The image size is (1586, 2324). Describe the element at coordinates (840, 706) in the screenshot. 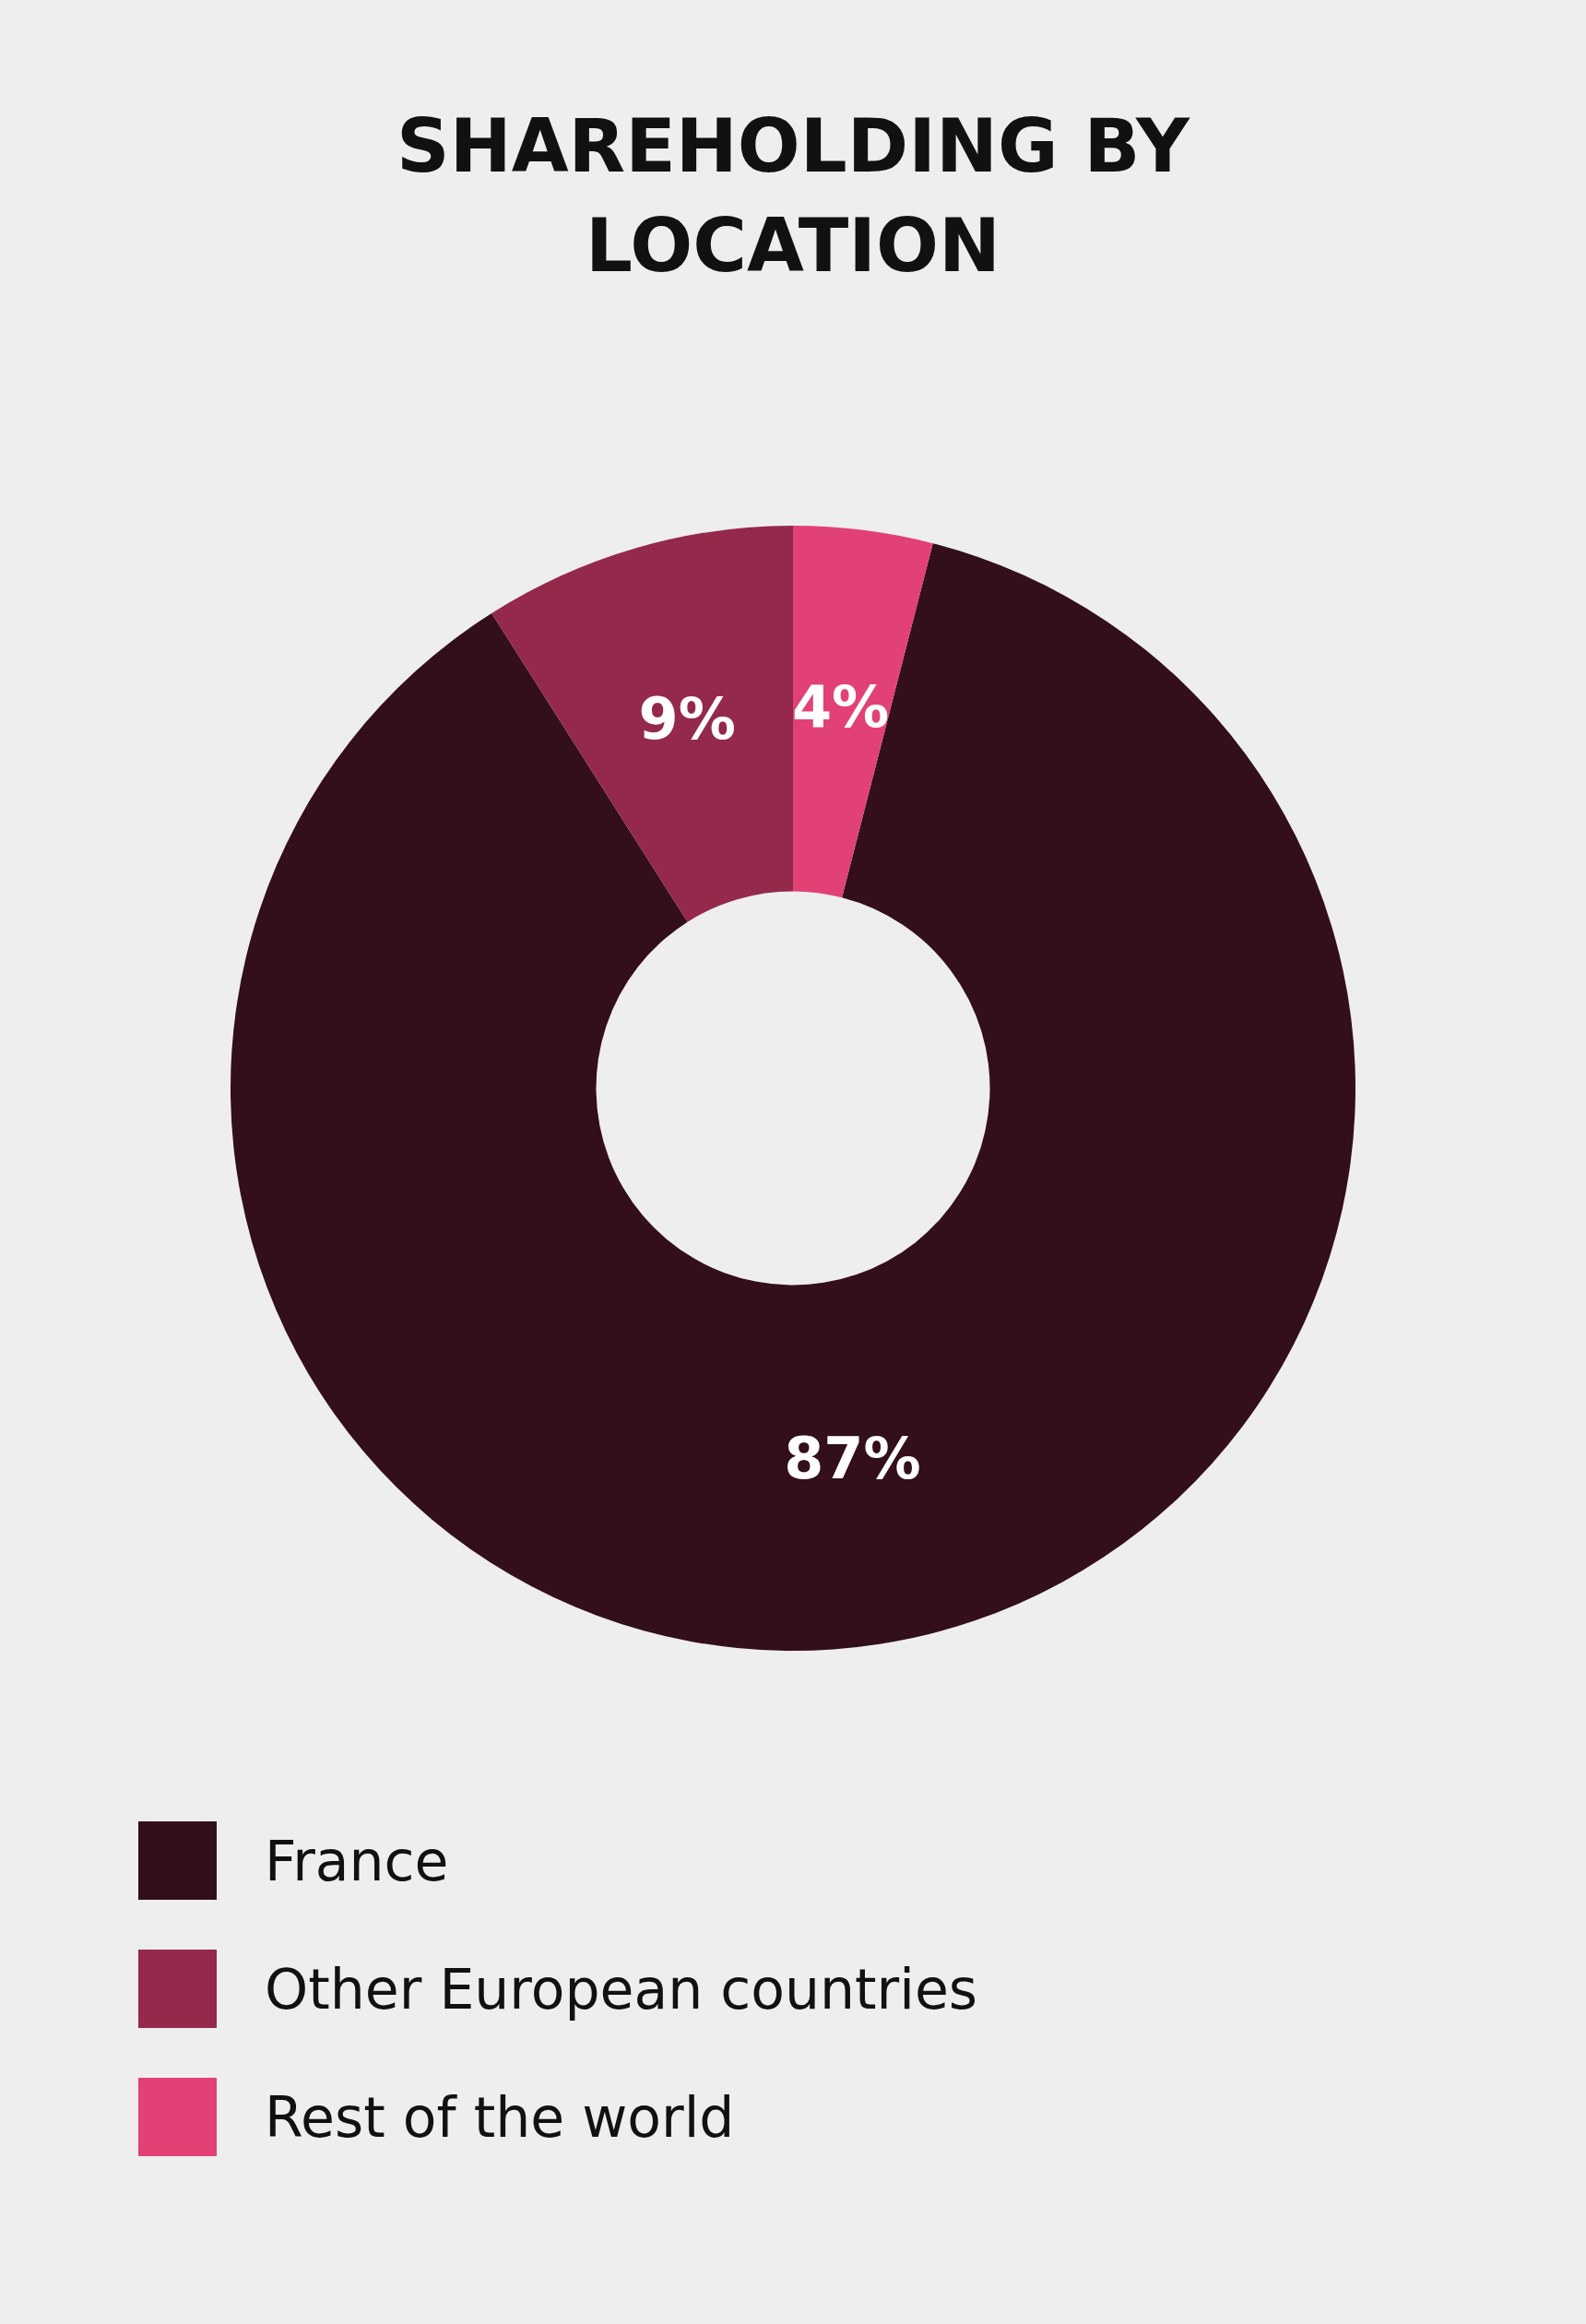

I see `data-label: 4%` at that location.